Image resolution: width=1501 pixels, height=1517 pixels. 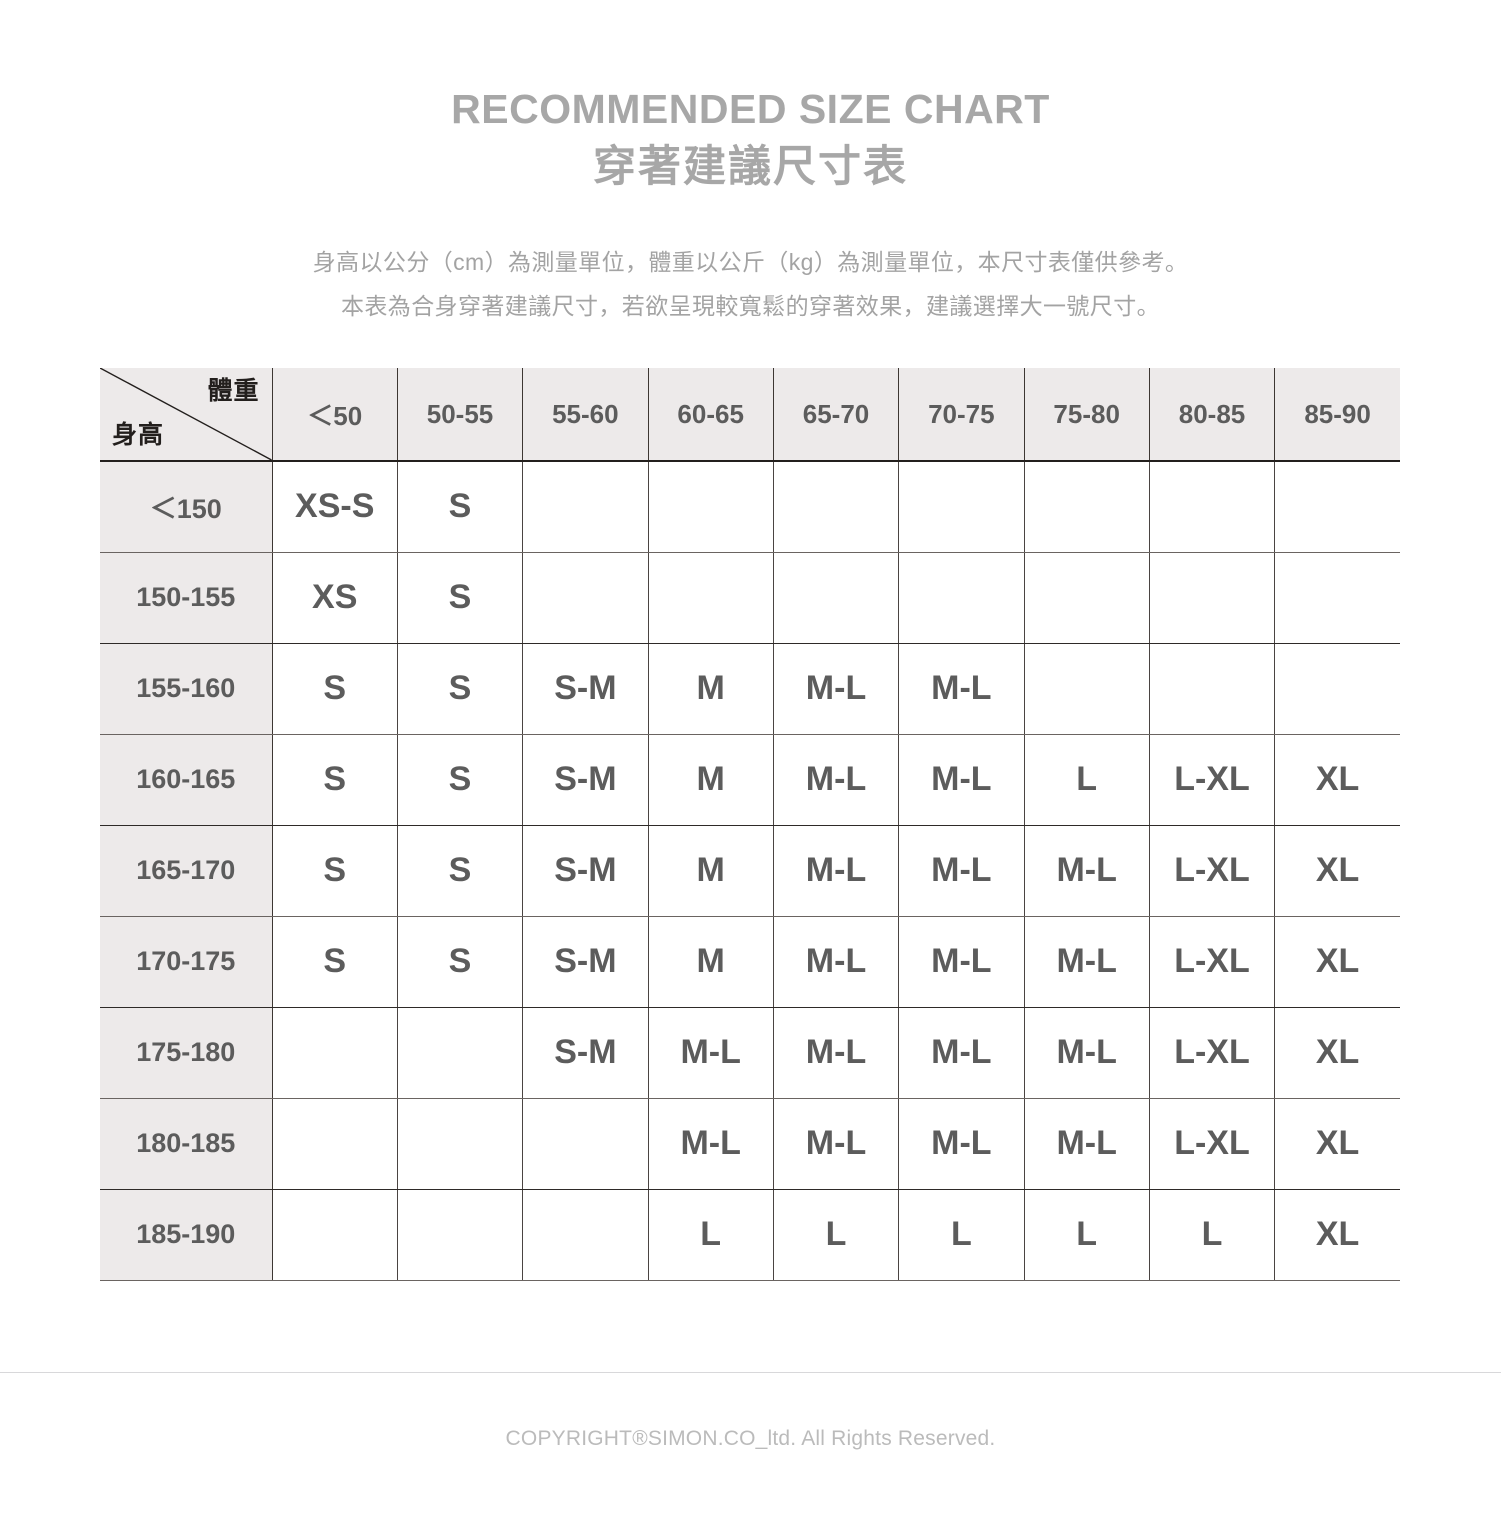 I want to click on size-cell-r6-c7: L-XL, so click(x=1212, y=1053).